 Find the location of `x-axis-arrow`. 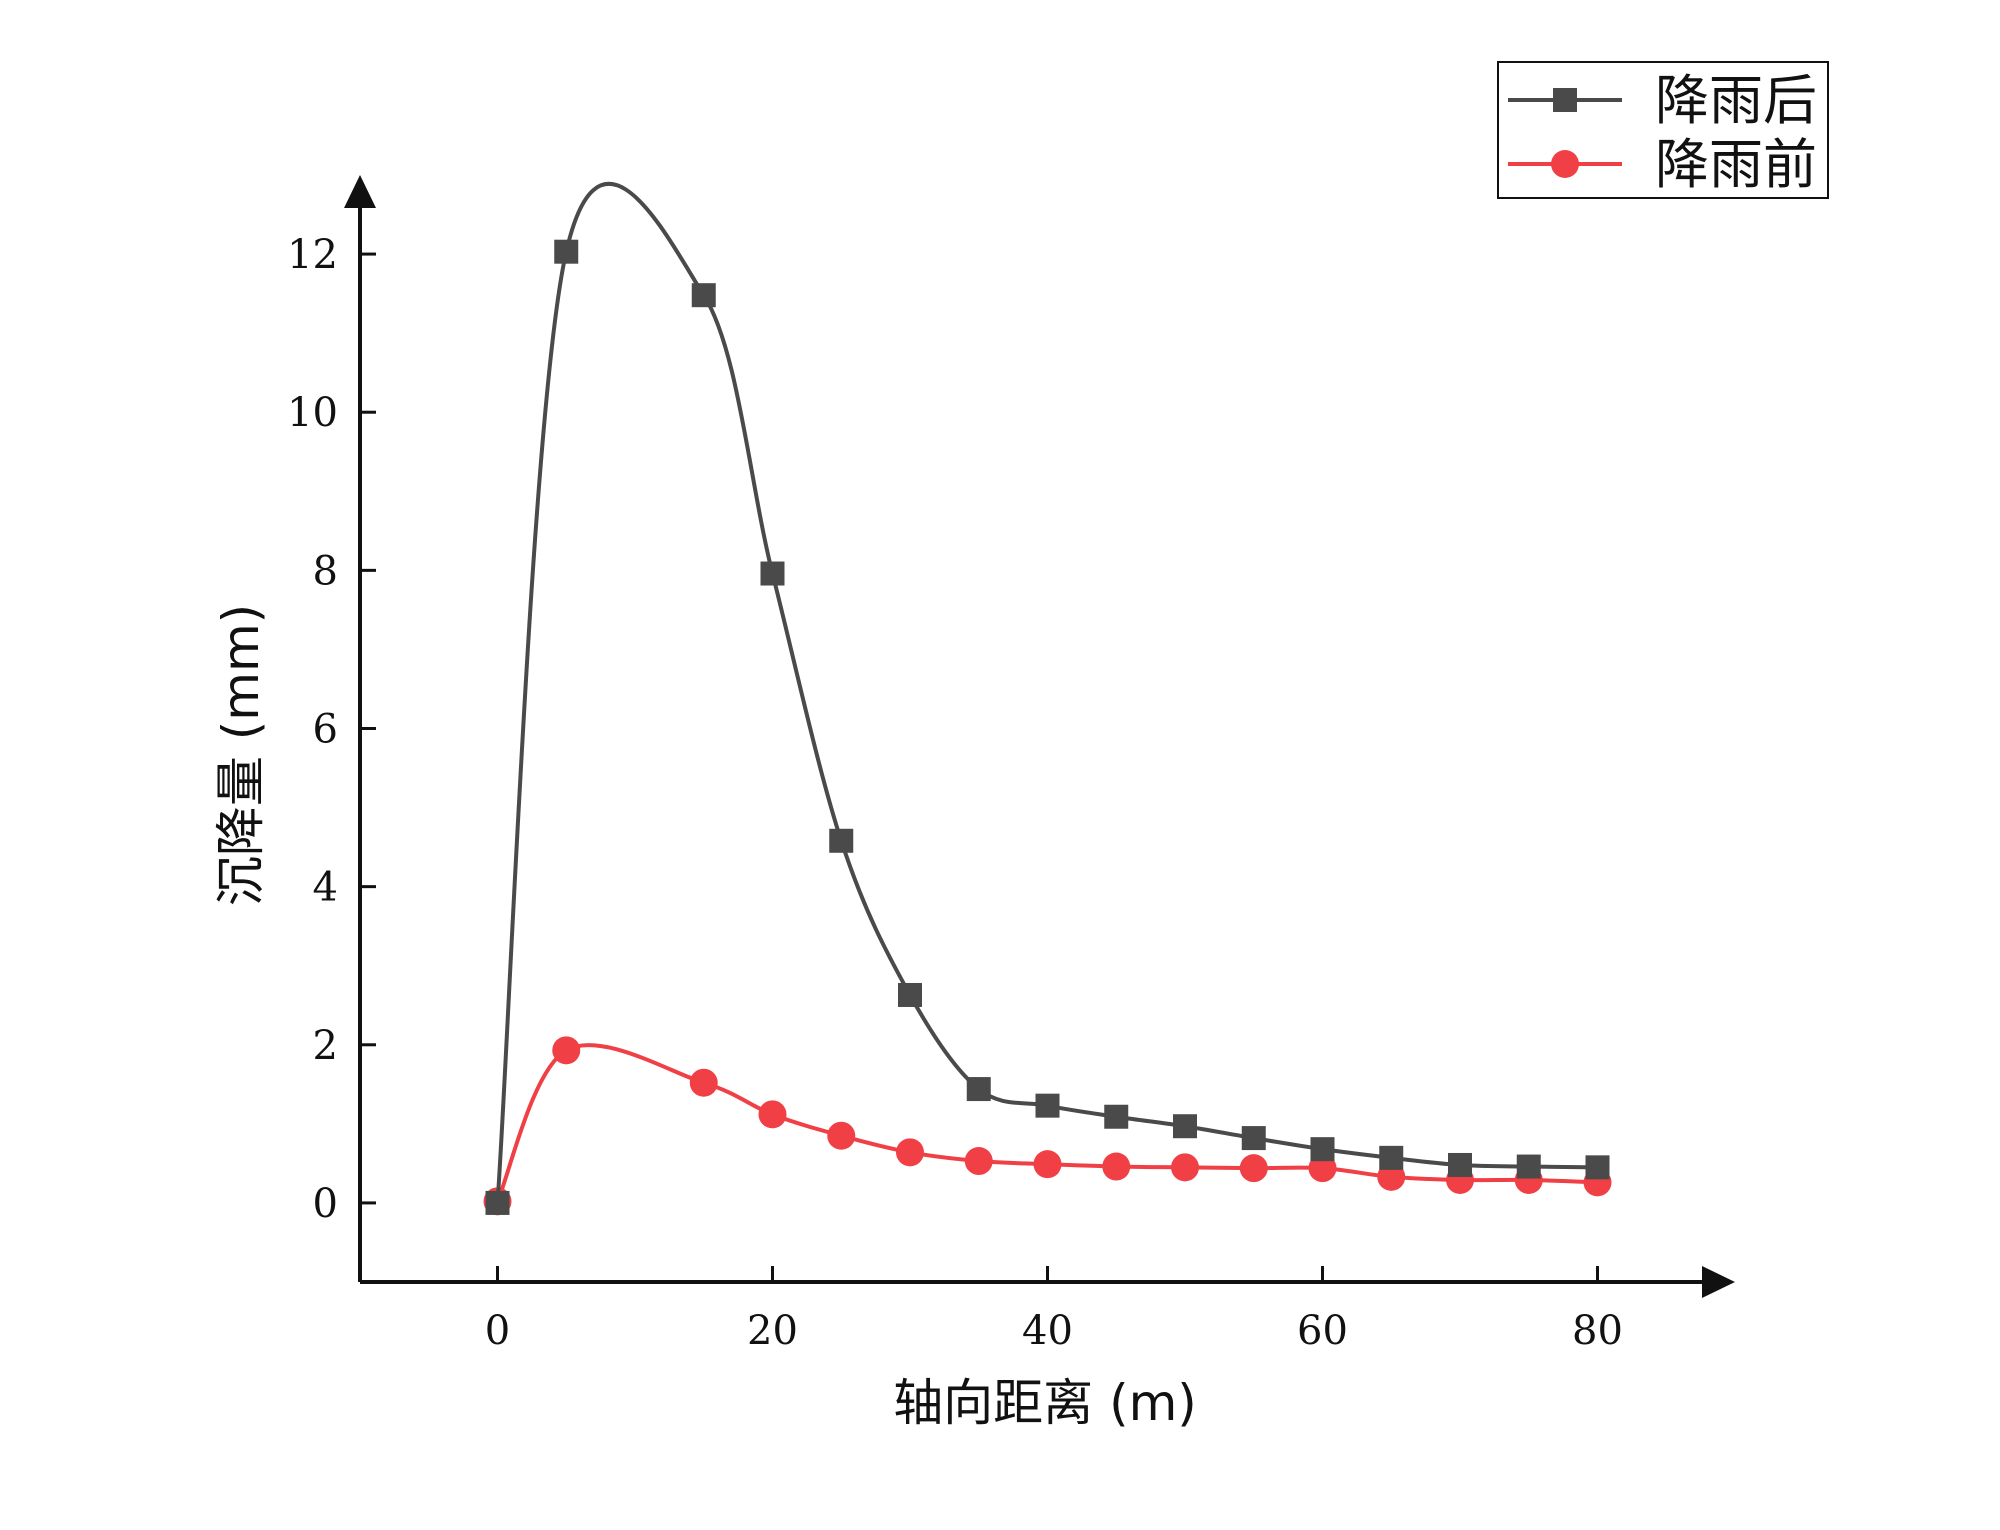

x-axis-arrow is located at coordinates (1718, 1282).